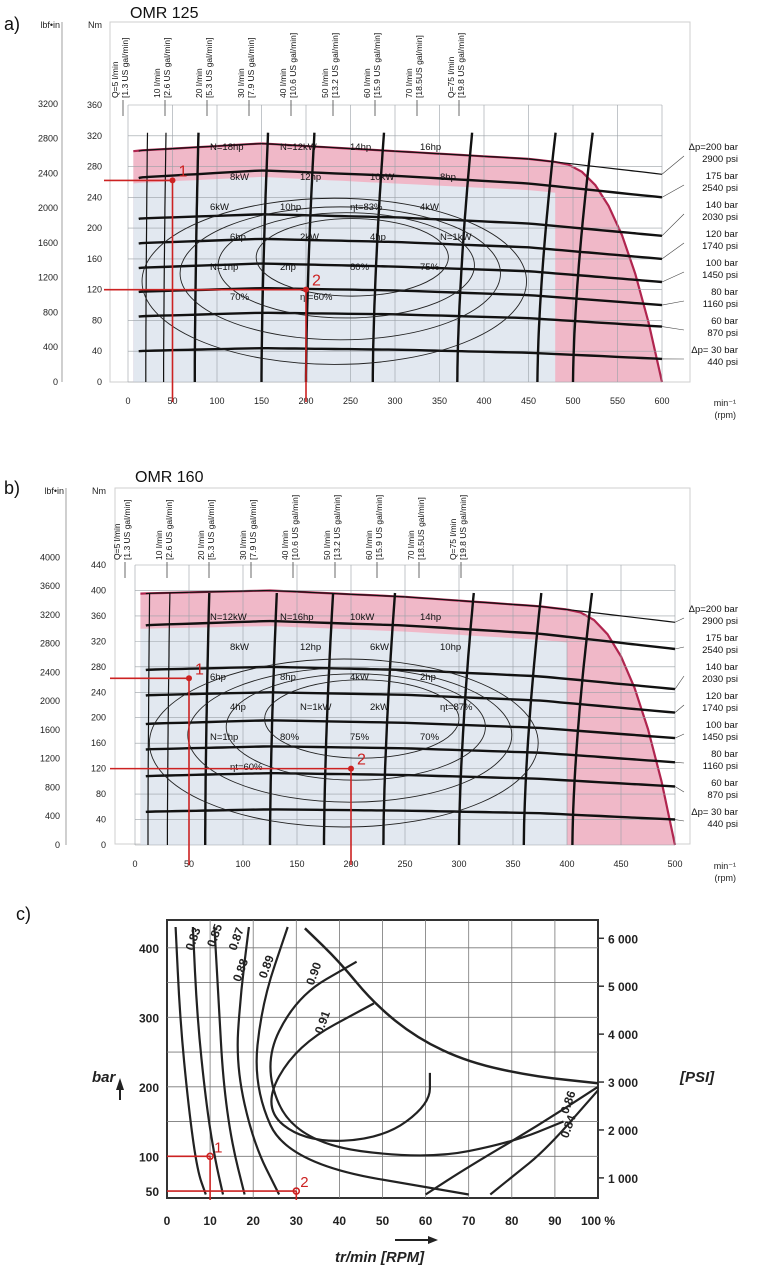 This screenshot has width=758, height=1272. What do you see at coordinates (309, 237) in the screenshot?
I see `curve-annotation: 2kW` at bounding box center [309, 237].